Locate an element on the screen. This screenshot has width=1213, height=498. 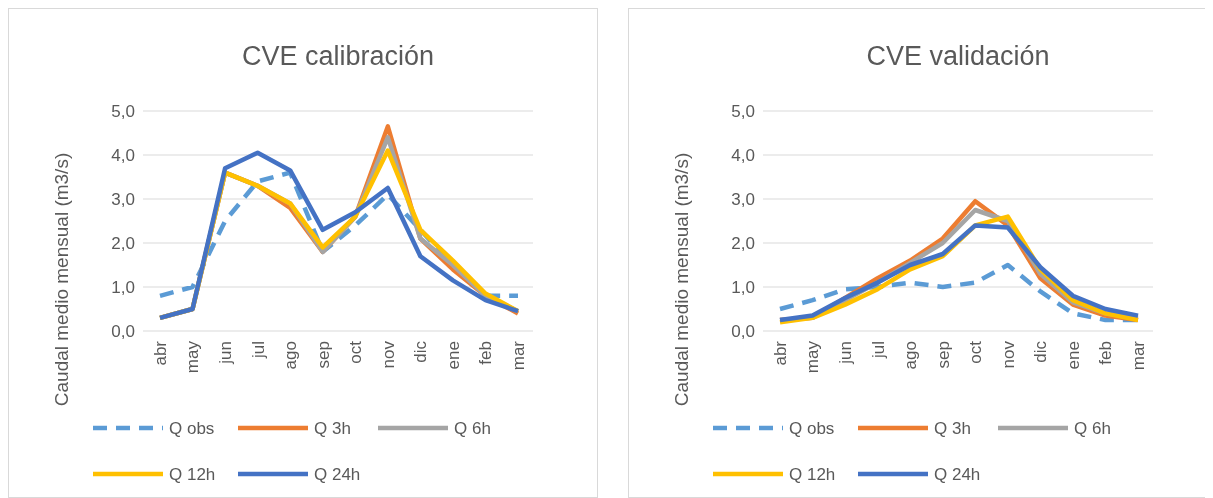
line-series is located at coordinates (339, 234).